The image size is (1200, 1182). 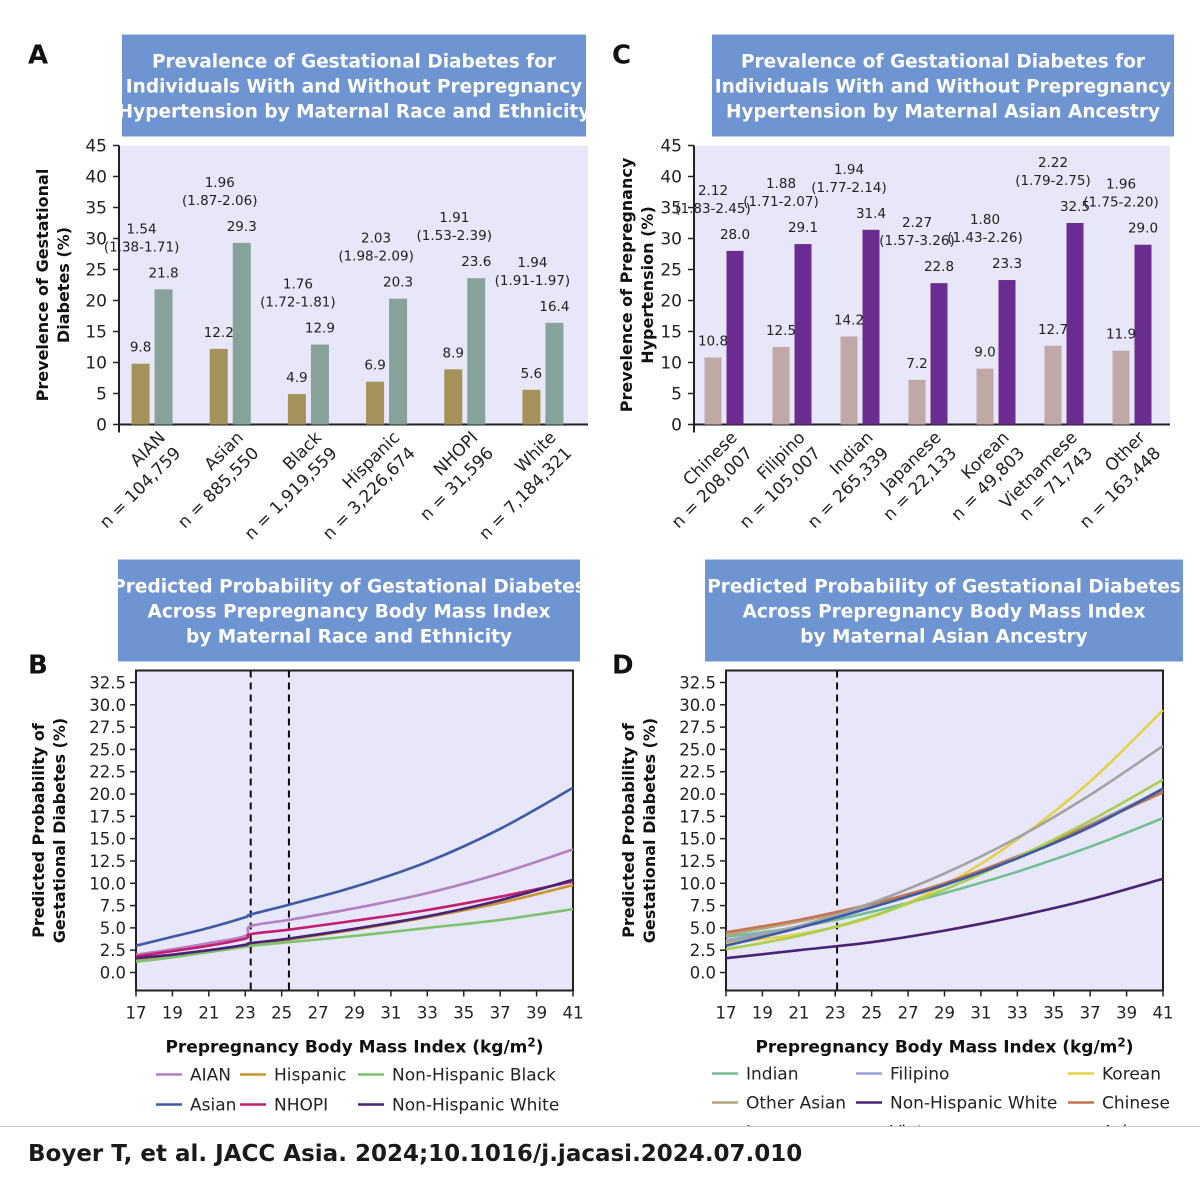 I want to click on y-tick-label: 0, so click(x=676, y=426).